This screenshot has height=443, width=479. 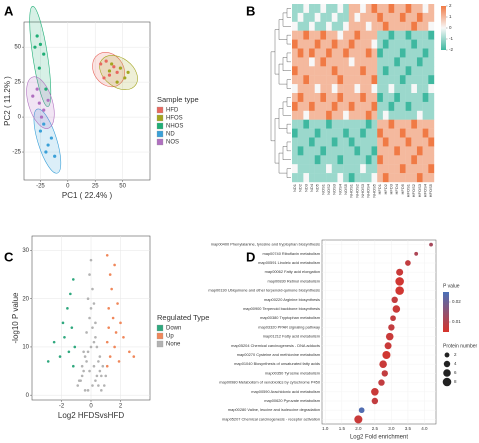 I want to click on legend-label: HFOS, so click(x=174, y=119).